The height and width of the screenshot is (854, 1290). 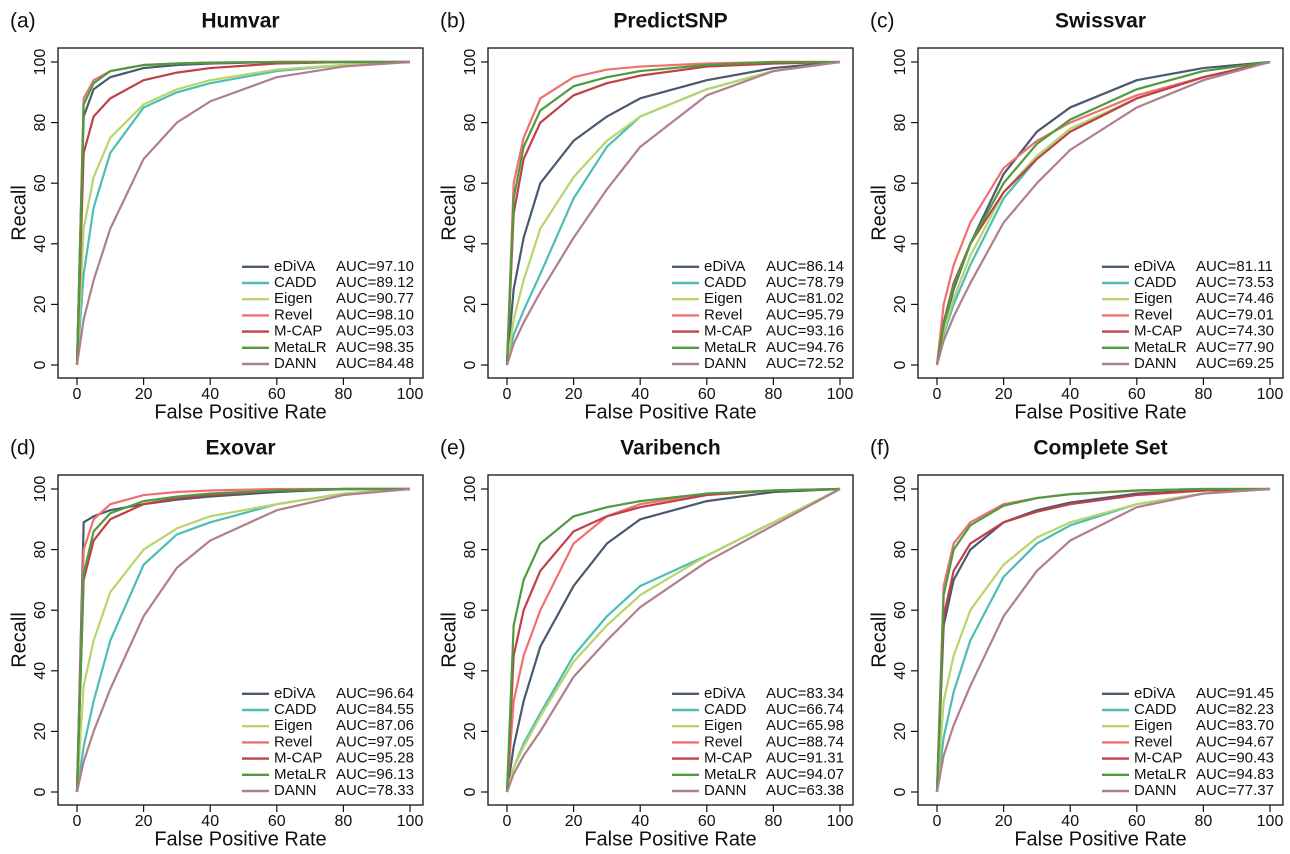 I want to click on legend-auc: AUC=77.90, so click(x=1235, y=347).